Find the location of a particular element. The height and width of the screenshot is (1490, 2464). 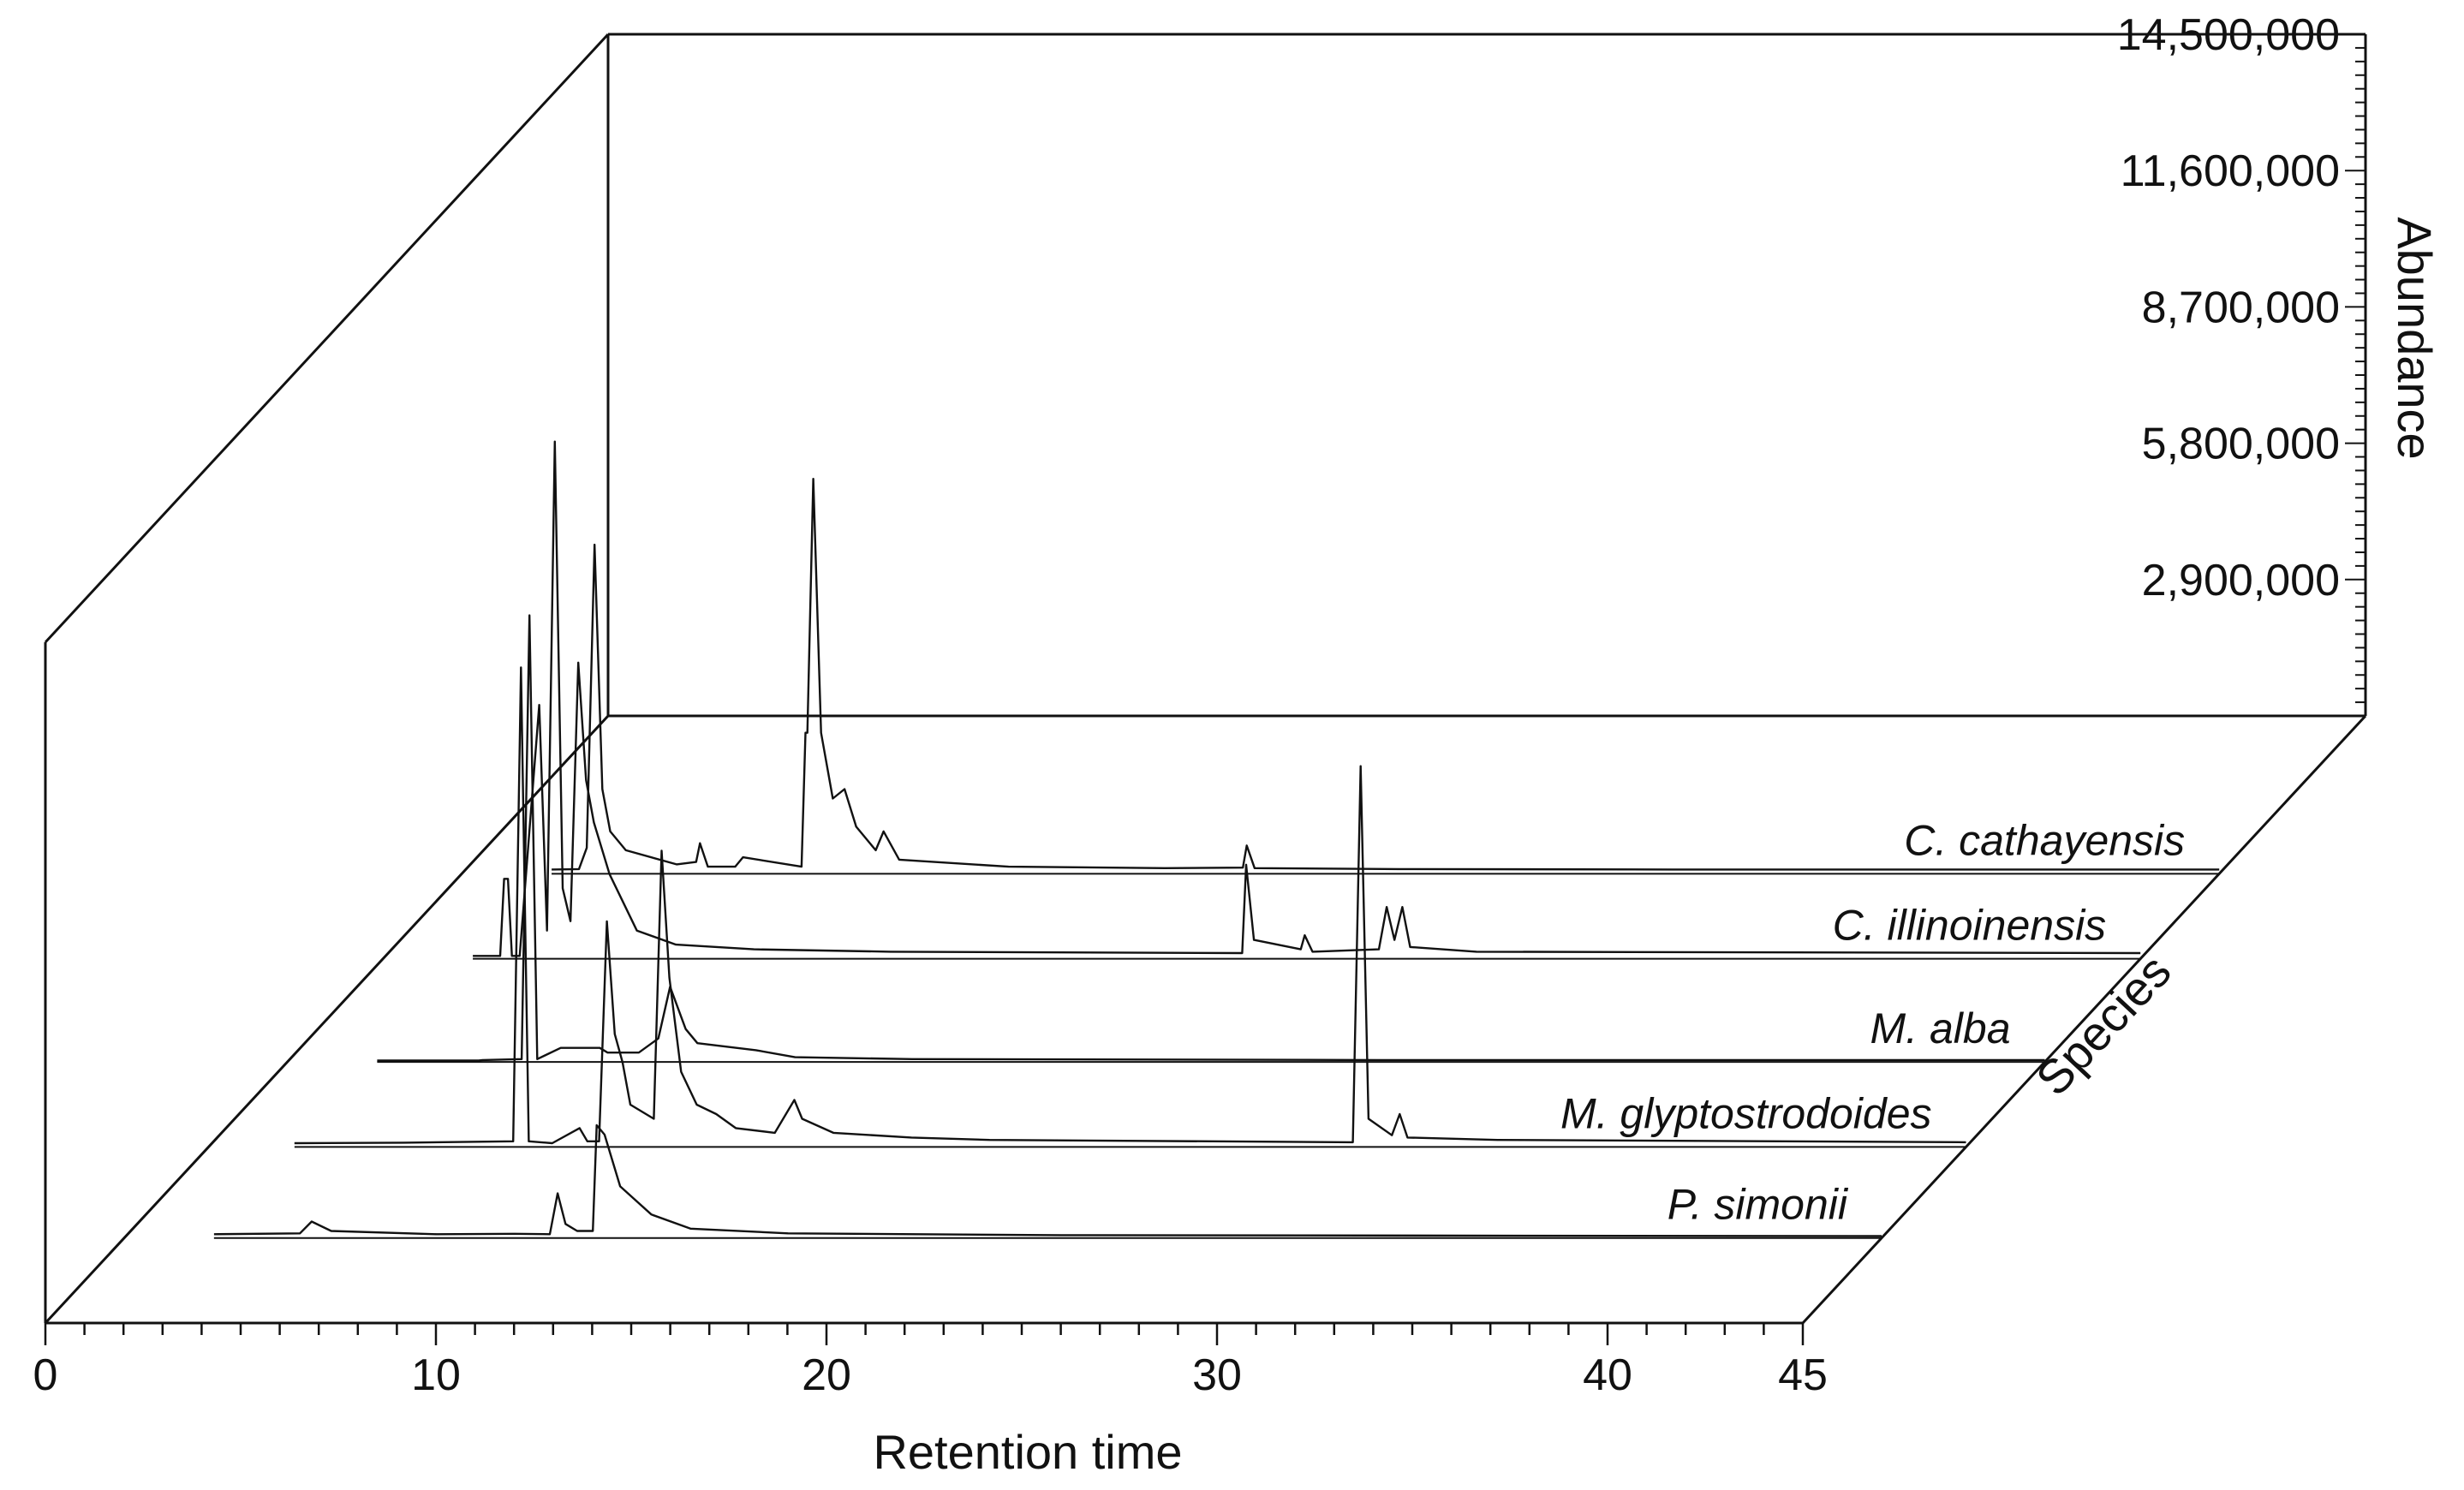

x-tick-label: 20 is located at coordinates (826, 1375).